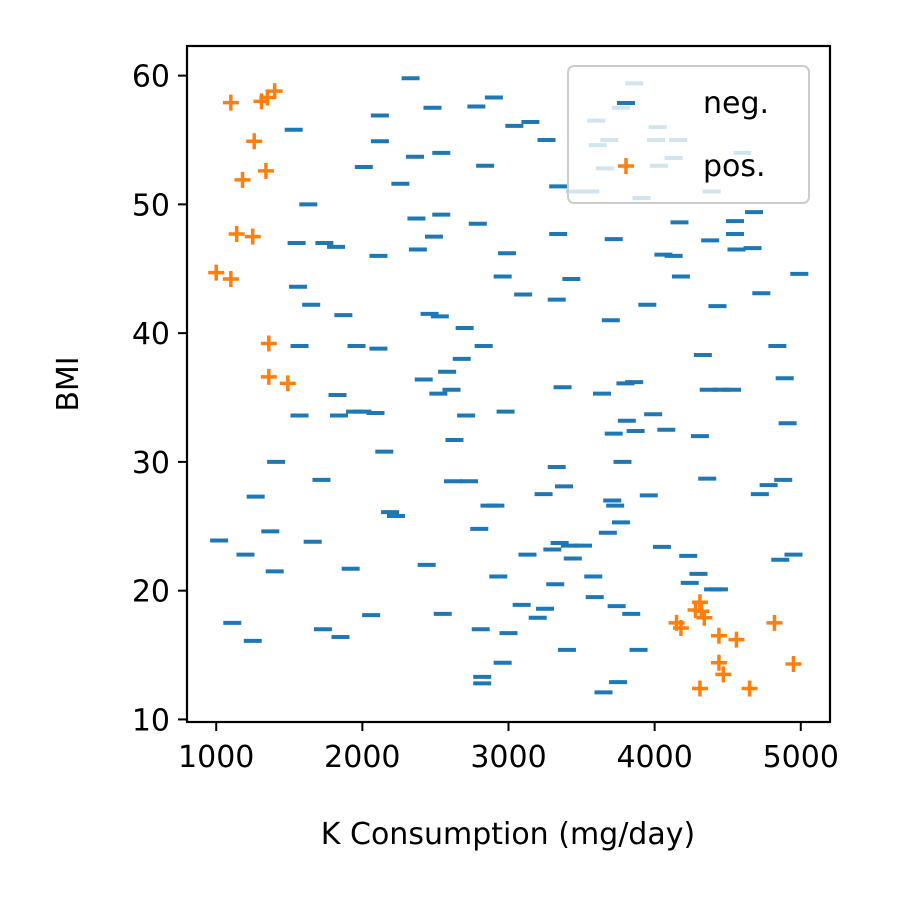  Describe the element at coordinates (151, 463) in the screenshot. I see `y-tick-label: 30` at that location.